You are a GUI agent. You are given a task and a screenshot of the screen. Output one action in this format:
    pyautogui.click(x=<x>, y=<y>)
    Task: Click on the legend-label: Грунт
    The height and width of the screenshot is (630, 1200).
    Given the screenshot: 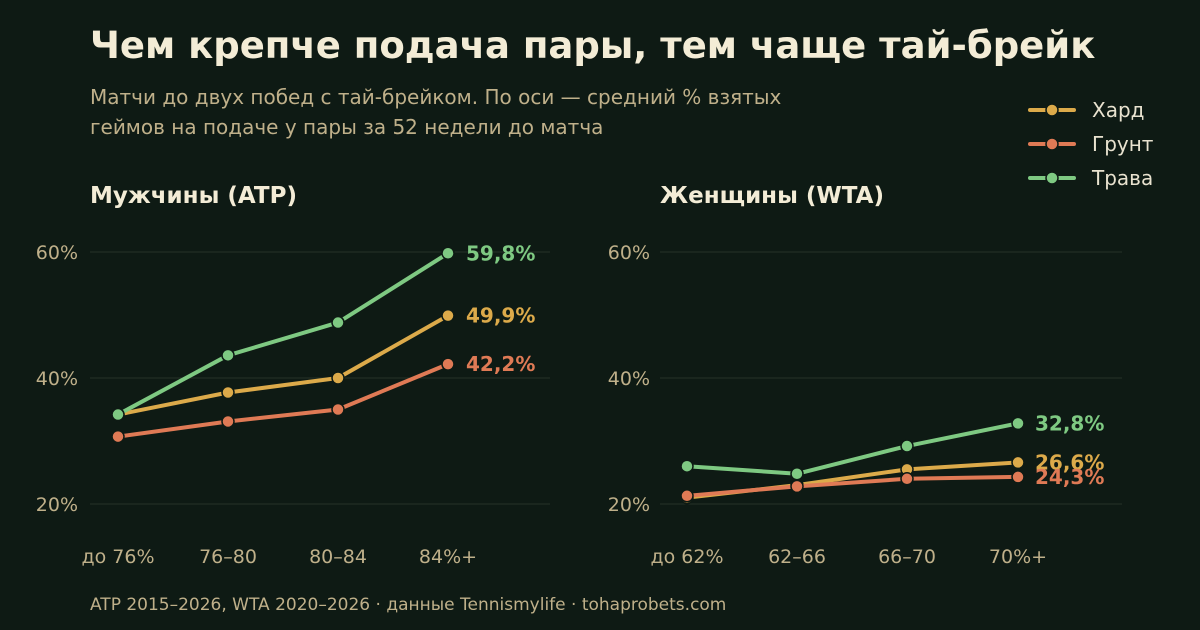 What is the action you would take?
    pyautogui.click(x=1123, y=144)
    